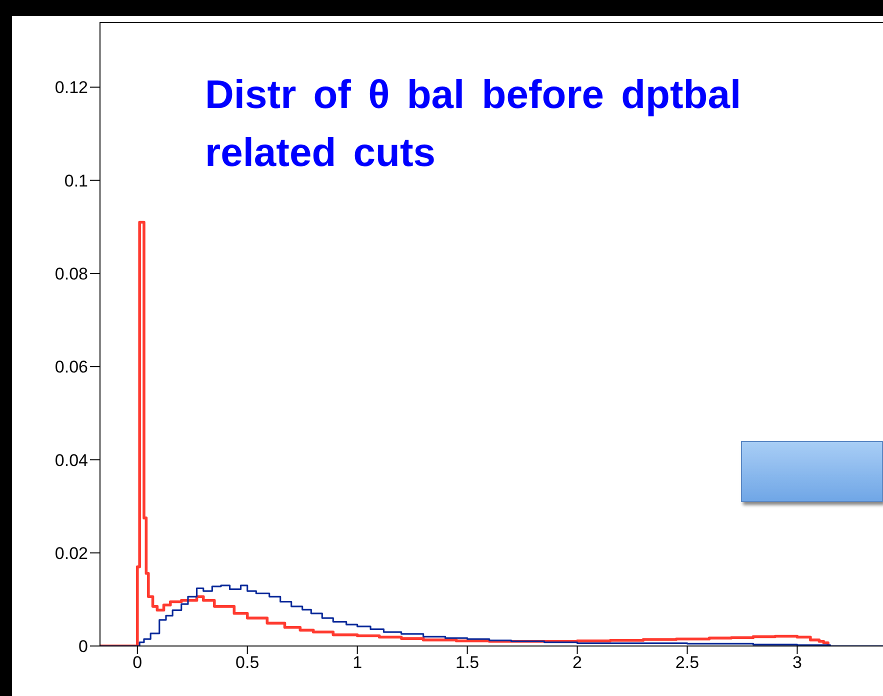 The height and width of the screenshot is (696, 883). What do you see at coordinates (467, 662) in the screenshot?
I see `x-tick-label: 1.5` at bounding box center [467, 662].